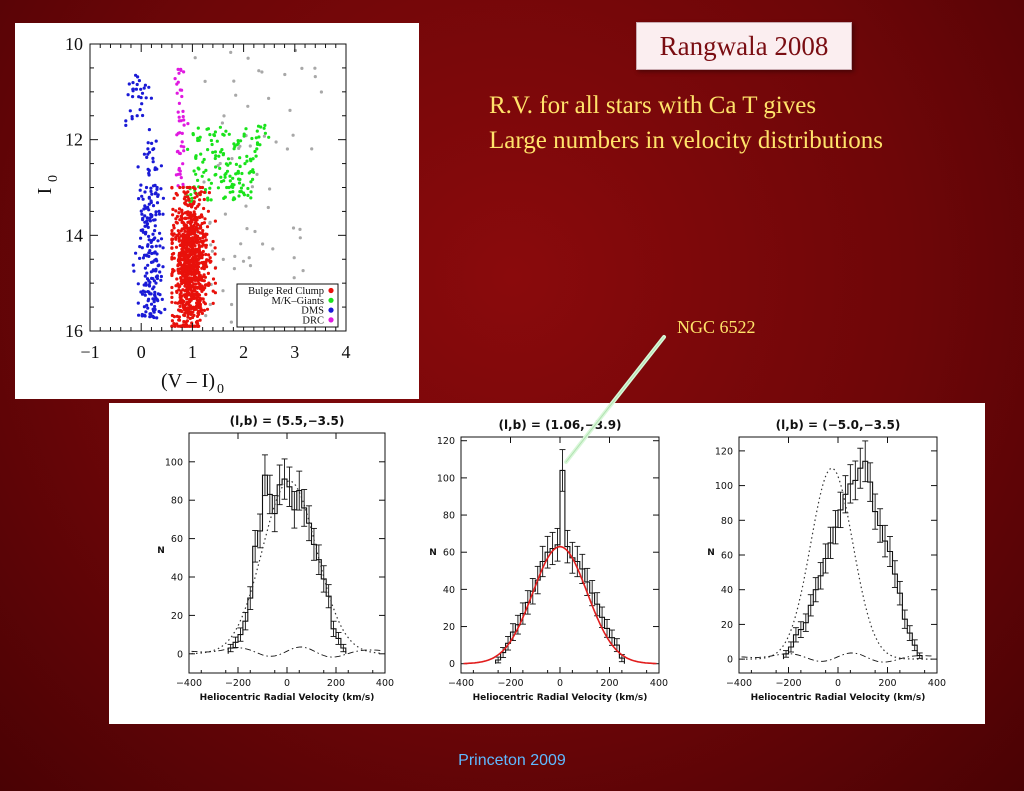 This screenshot has height=791, width=1024. Describe the element at coordinates (74, 331) in the screenshot. I see `cmd-y-tick-label: 16` at that location.